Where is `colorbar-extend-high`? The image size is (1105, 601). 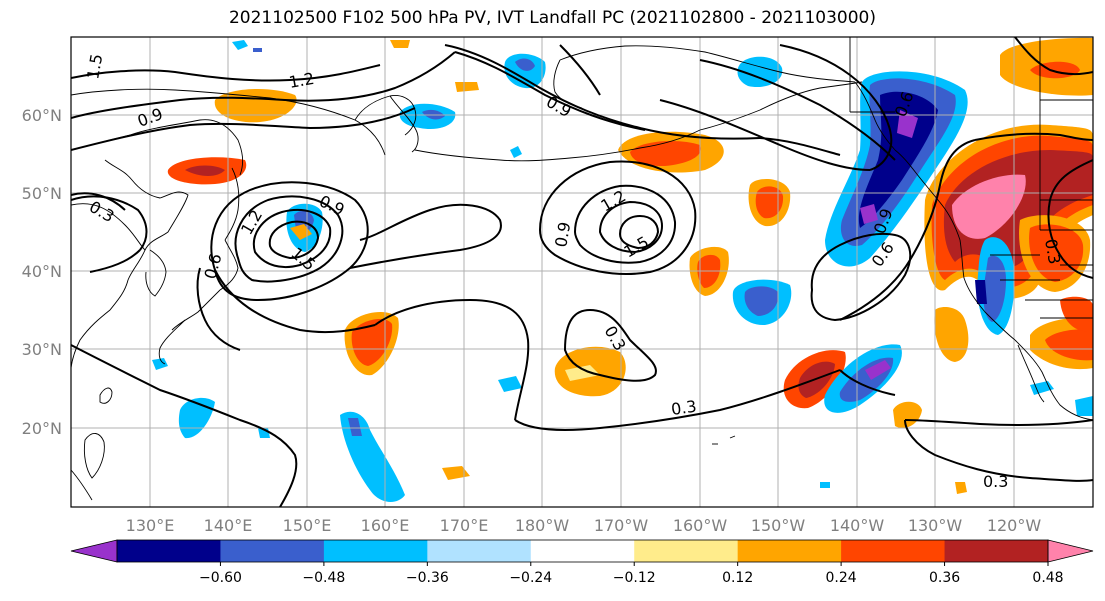
colorbar-extend-high is located at coordinates (1070, 551).